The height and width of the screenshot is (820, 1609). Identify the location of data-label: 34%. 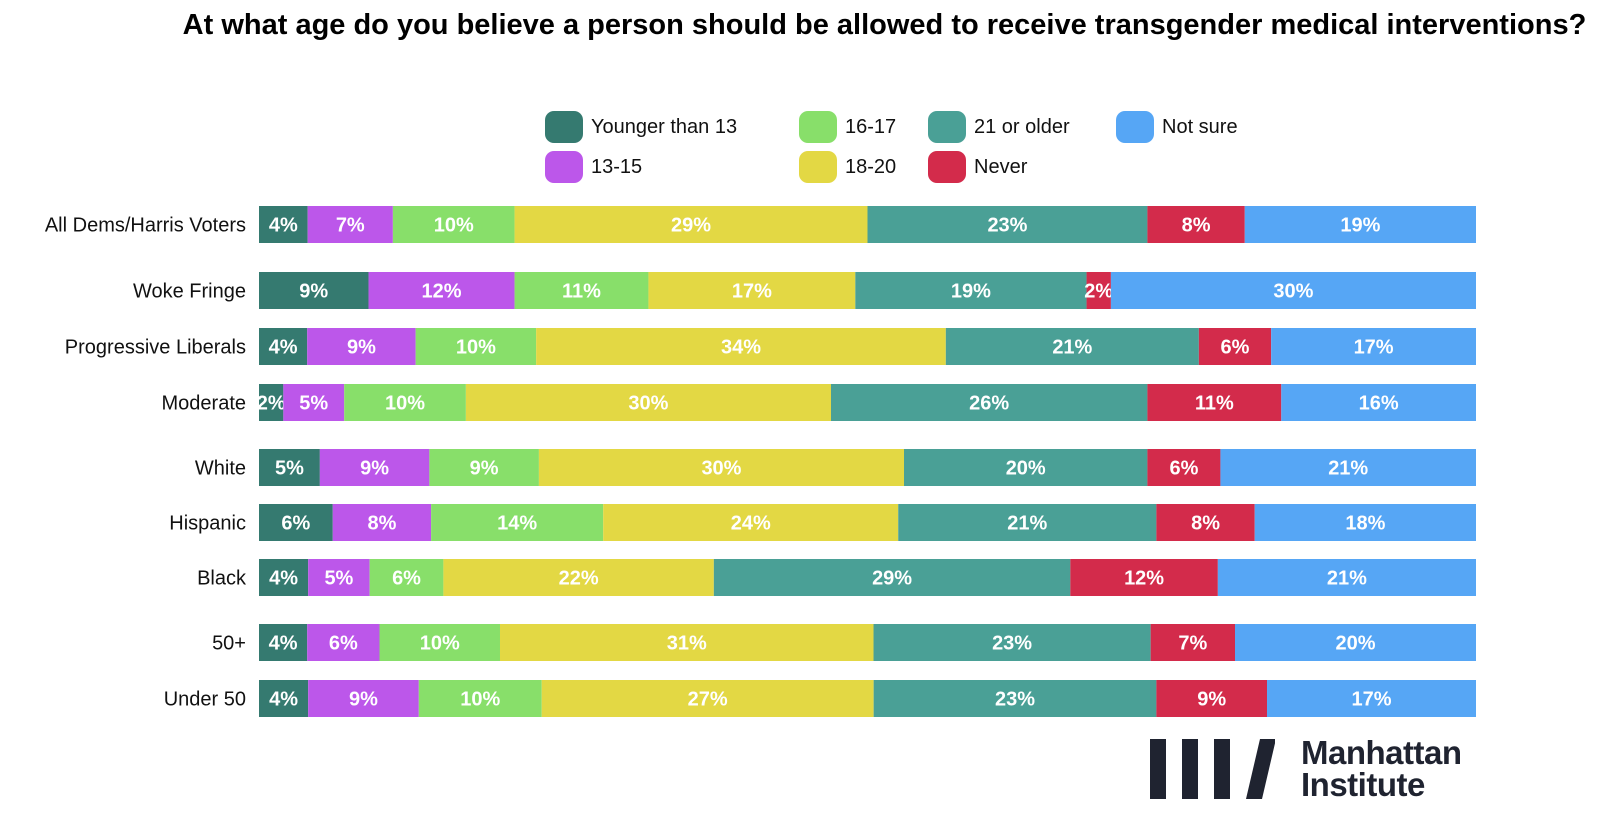
(741, 348).